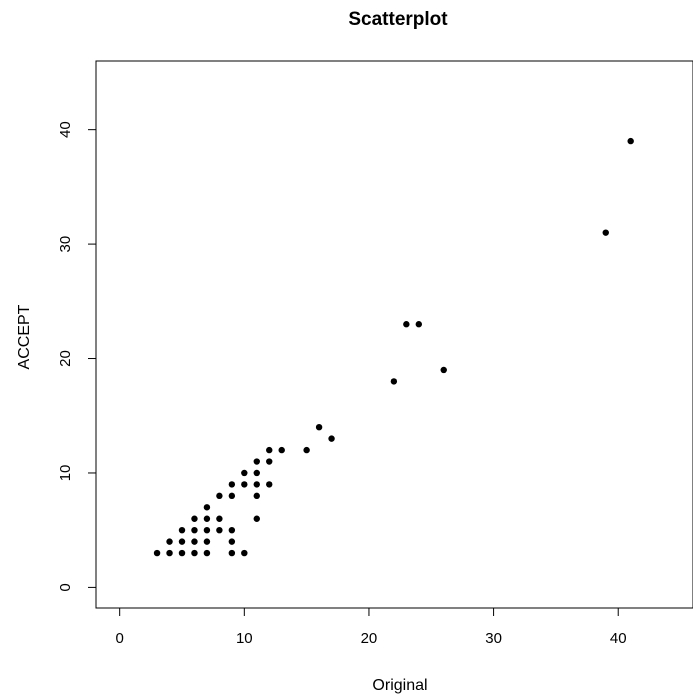 The height and width of the screenshot is (695, 693). Describe the element at coordinates (65, 358) in the screenshot. I see `y-tick-label: 20` at that location.